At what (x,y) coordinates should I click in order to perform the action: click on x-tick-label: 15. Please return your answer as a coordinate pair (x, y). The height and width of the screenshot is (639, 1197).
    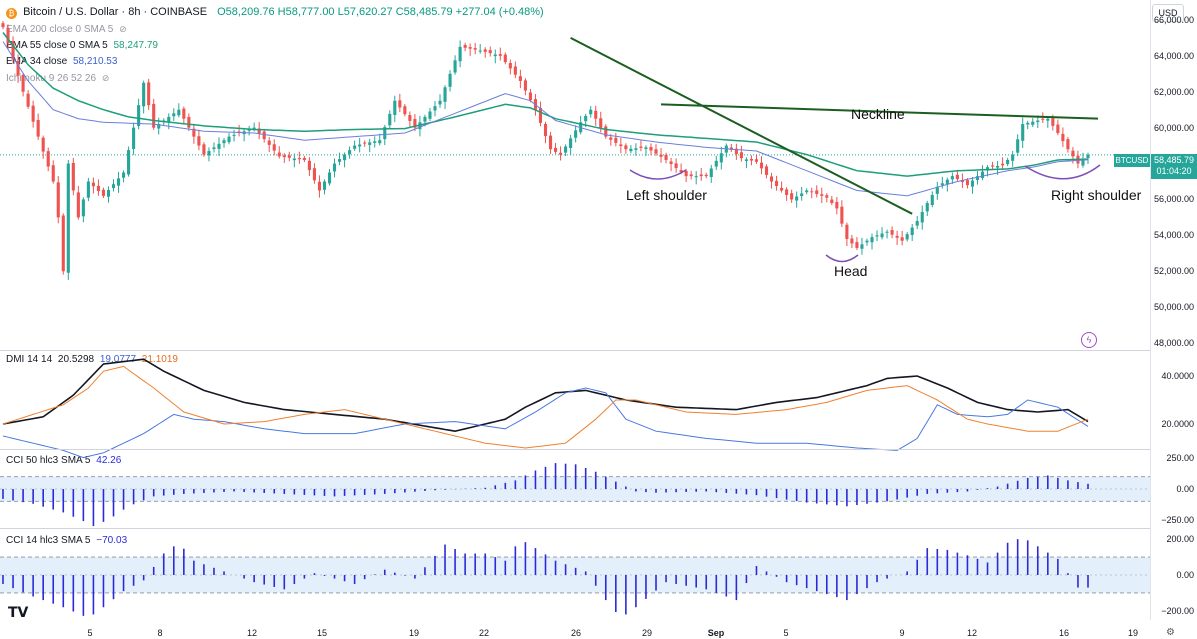
    Looking at the image, I should click on (322, 633).